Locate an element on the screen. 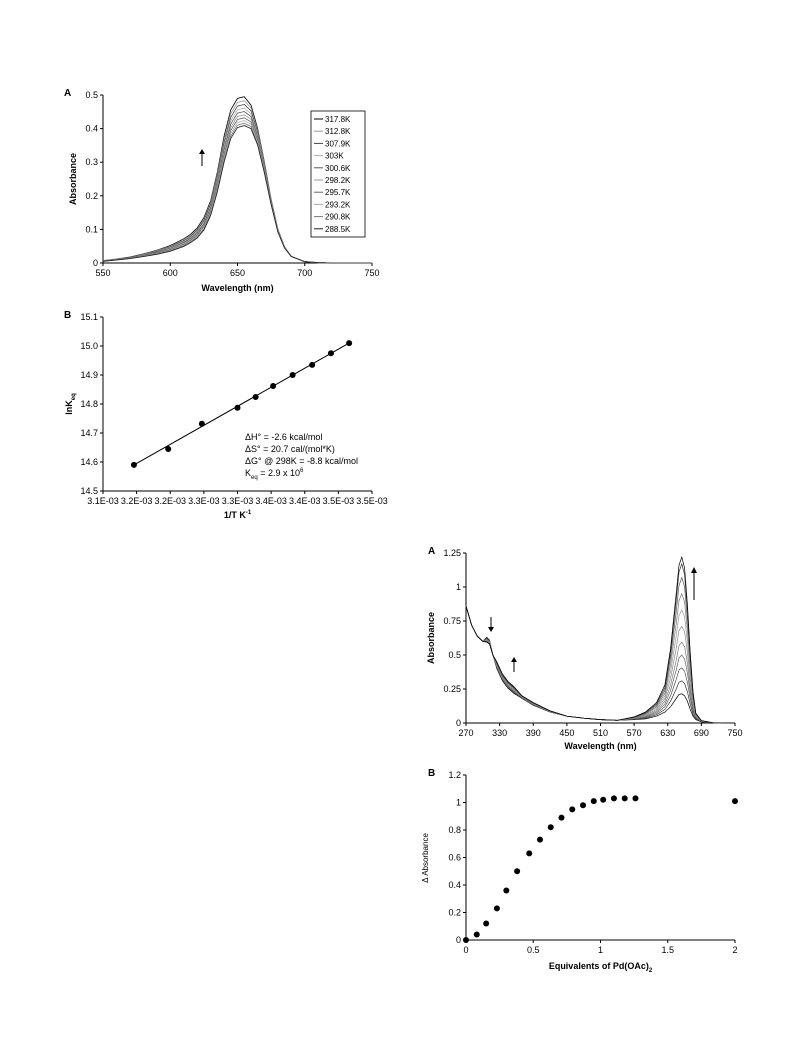  legend-entry: 317.8K is located at coordinates (338, 119).